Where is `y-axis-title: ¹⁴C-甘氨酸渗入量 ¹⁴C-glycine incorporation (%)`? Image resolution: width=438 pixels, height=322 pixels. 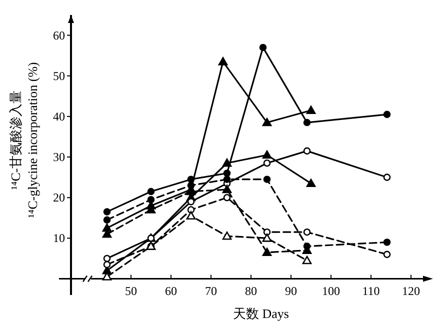
y-axis-title: ¹⁴C-甘氨酸渗入量 ¹⁴C-glycine incorporation (%) is located at coordinates (24, 140).